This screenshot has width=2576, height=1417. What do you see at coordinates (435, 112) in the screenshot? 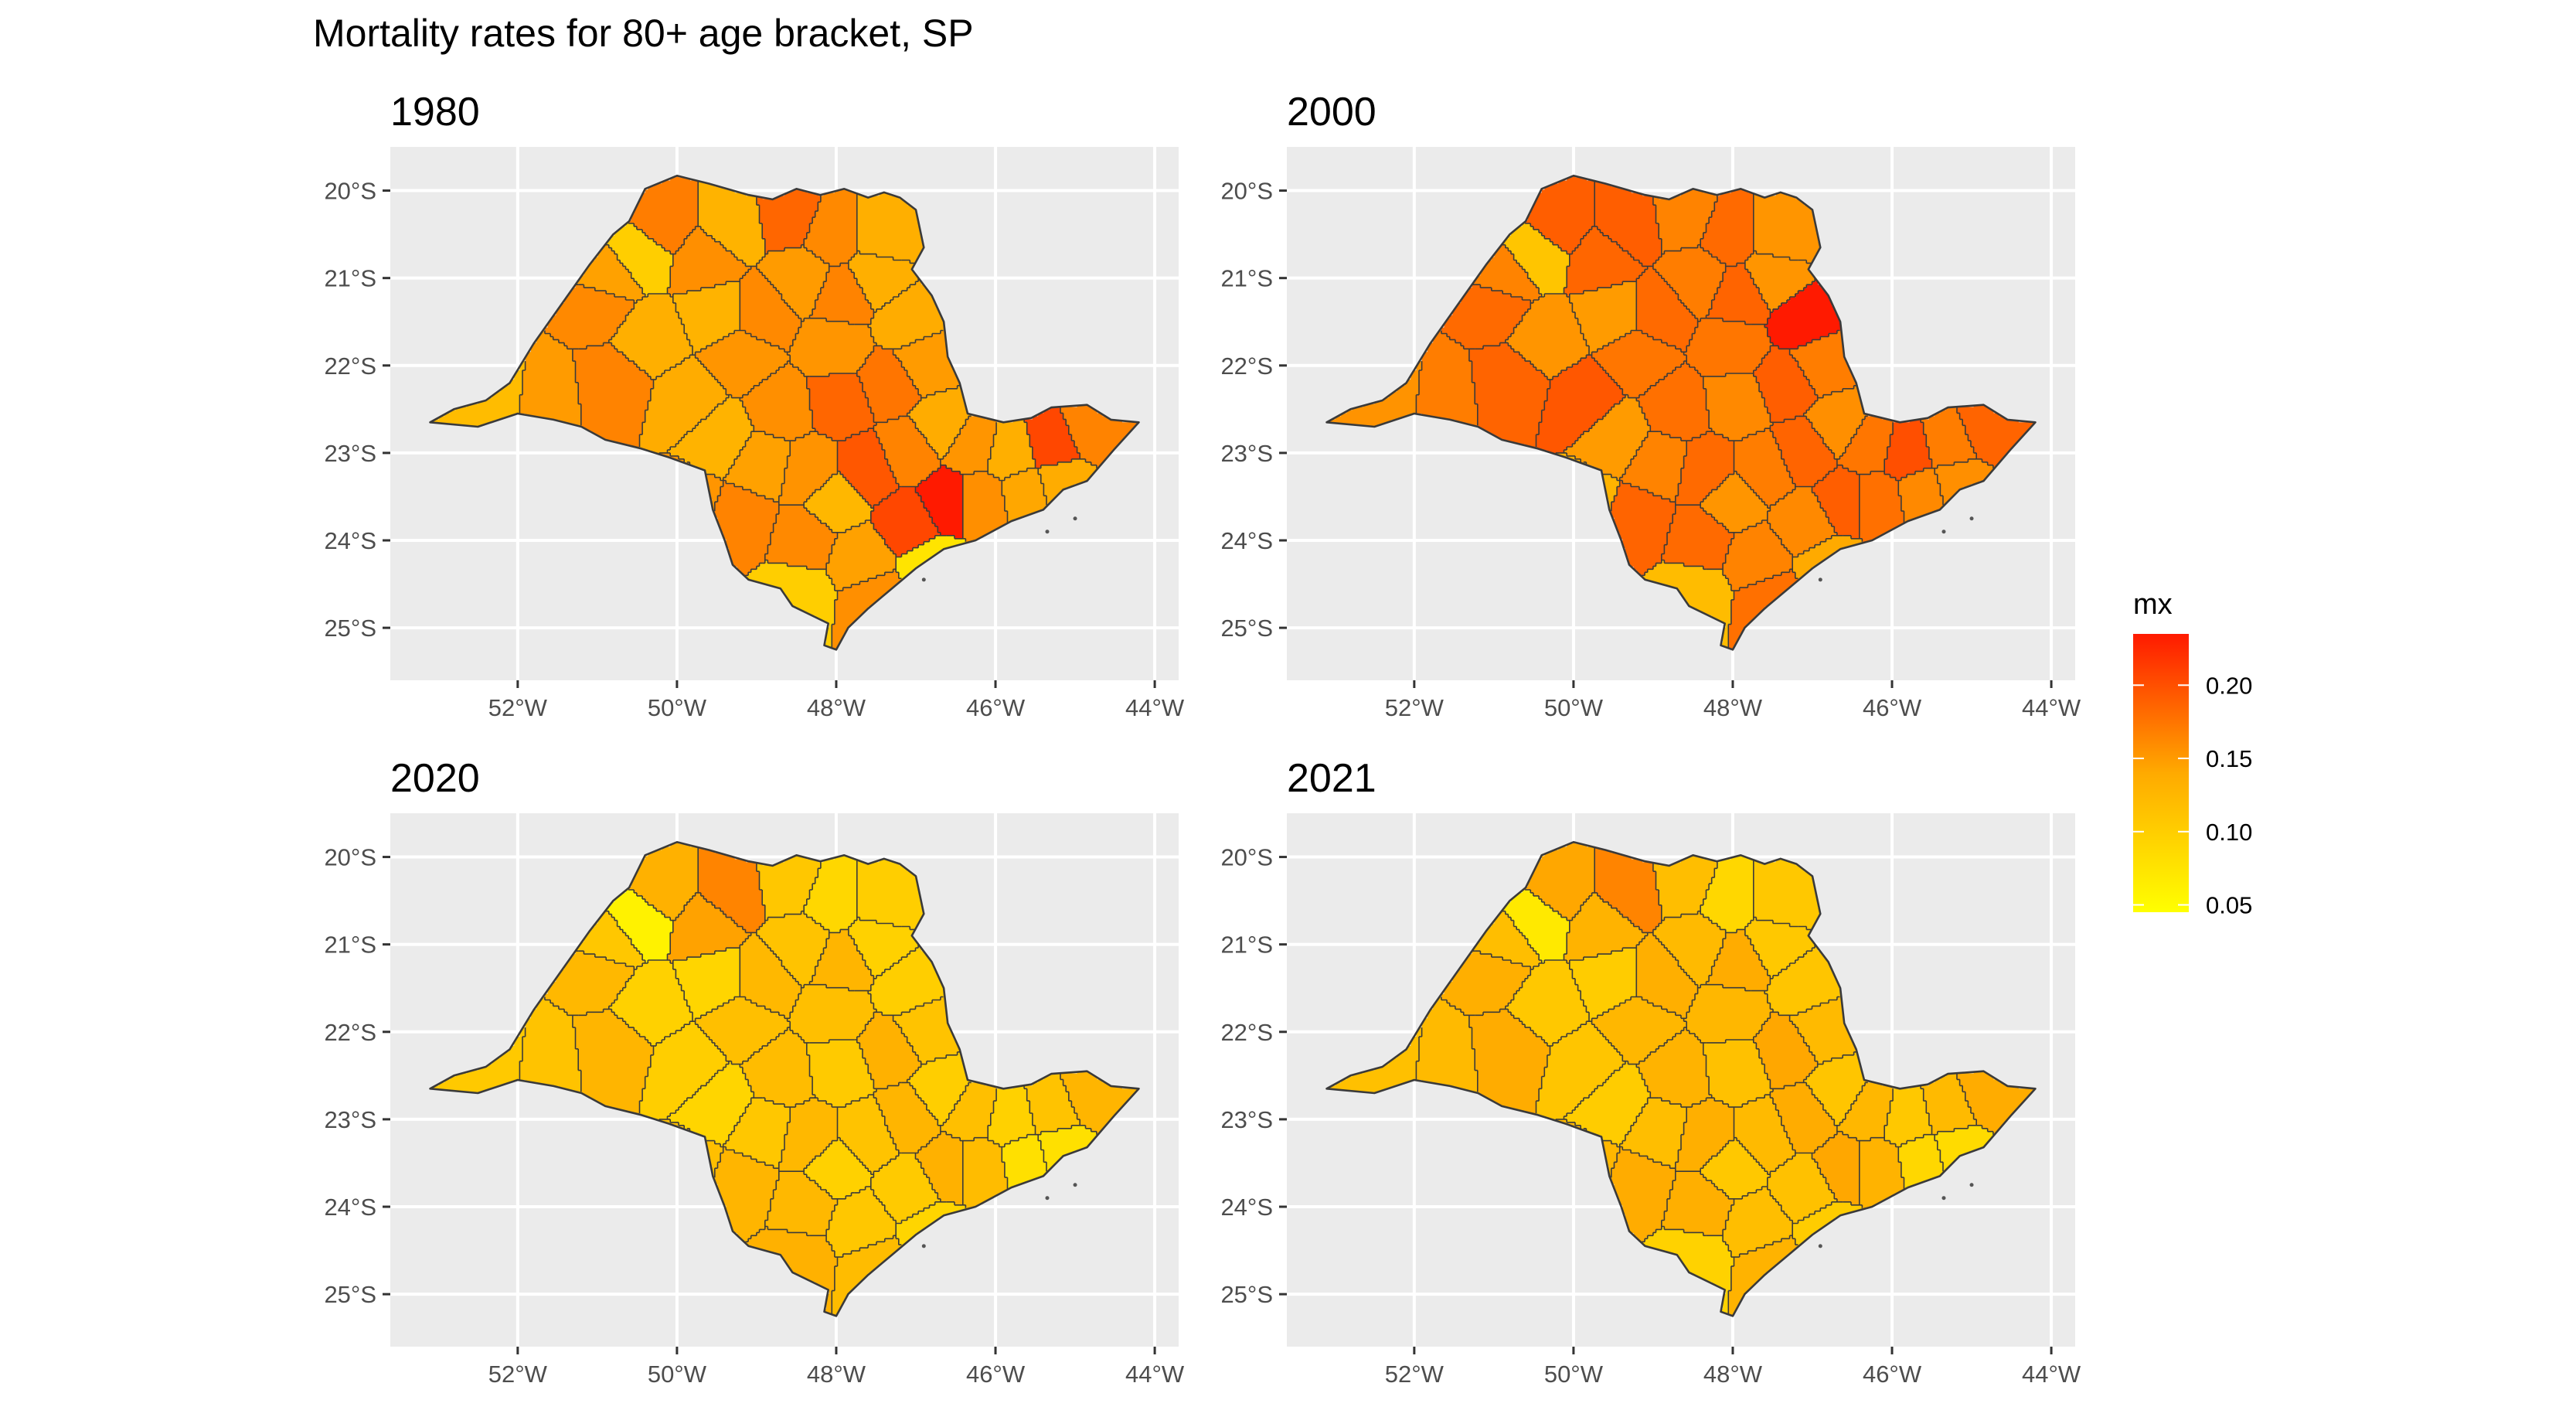
I see `facet-title: 1980` at bounding box center [435, 112].